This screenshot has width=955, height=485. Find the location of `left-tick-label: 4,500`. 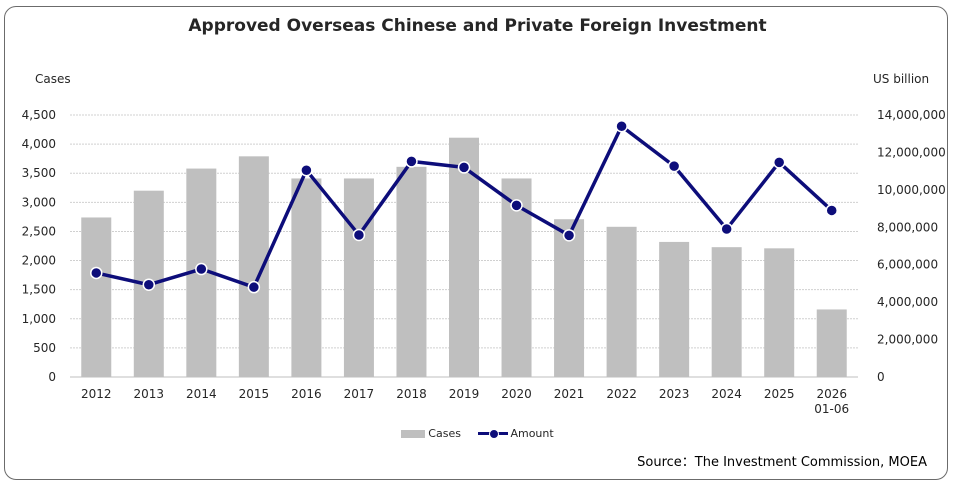

left-tick-label: 4,500 is located at coordinates (39, 115).